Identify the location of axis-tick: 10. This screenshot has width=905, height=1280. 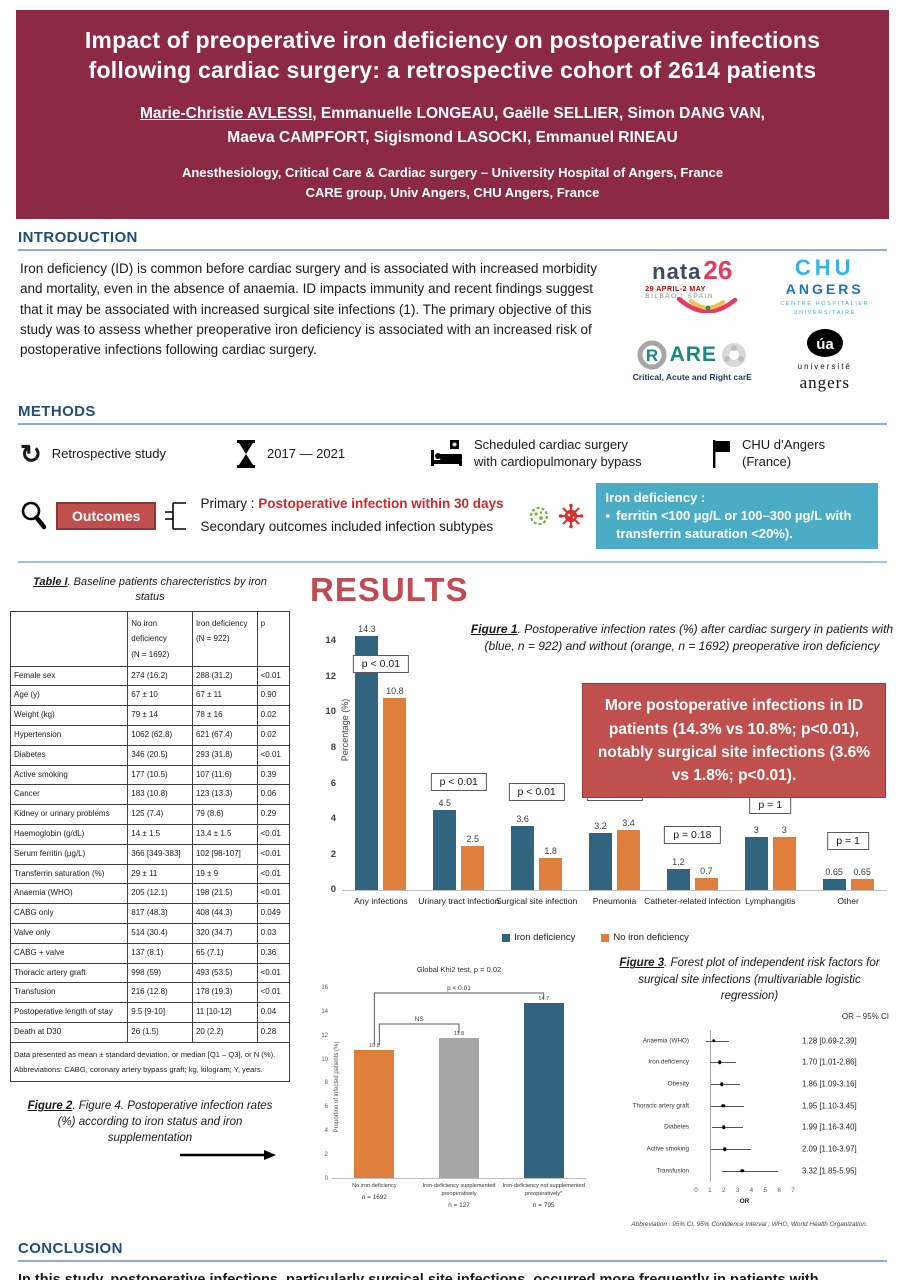
(324, 1059).